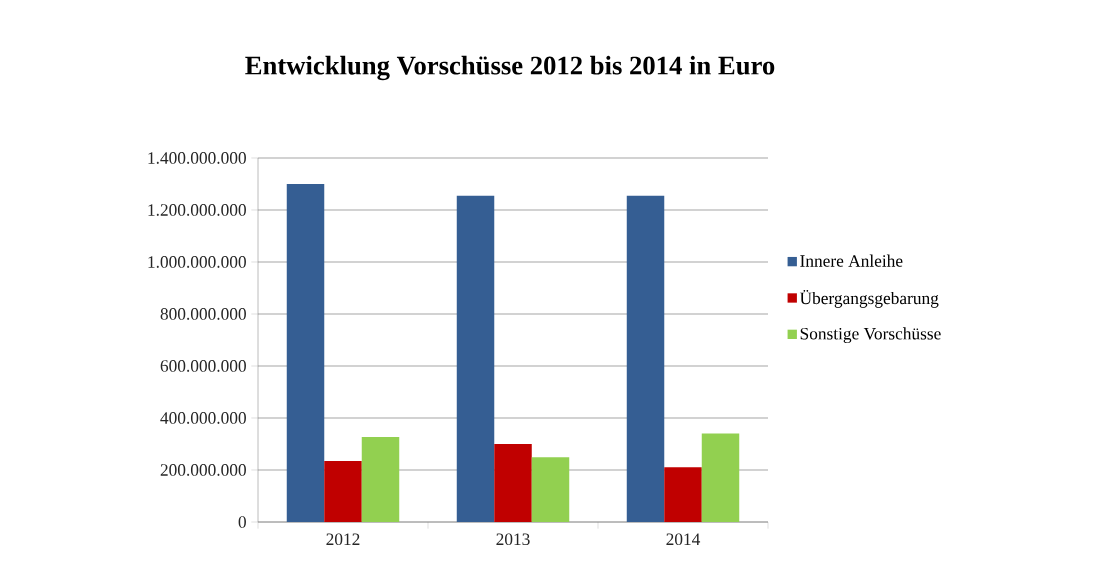 This screenshot has height=575, width=1119. Describe the element at coordinates (242, 522) in the screenshot. I see `y-tick-label: 0` at that location.